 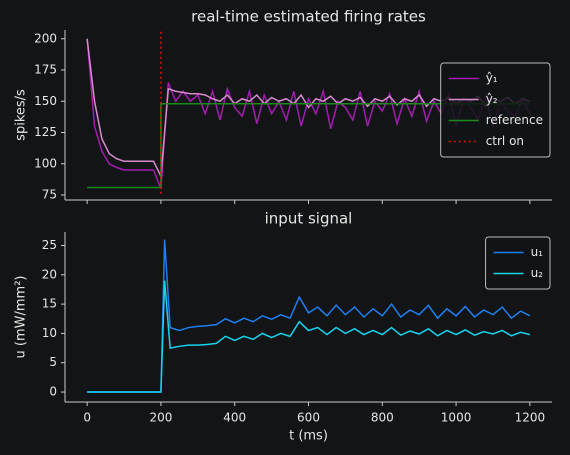 What do you see at coordinates (537, 252) in the screenshot?
I see `legend-label: u₁` at bounding box center [537, 252].